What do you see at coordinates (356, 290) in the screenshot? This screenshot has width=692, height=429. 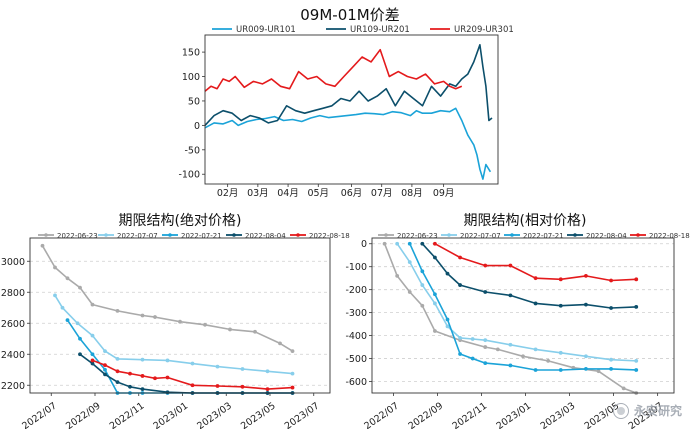 I see `chart3-y-tick-label: -200` at bounding box center [356, 290].